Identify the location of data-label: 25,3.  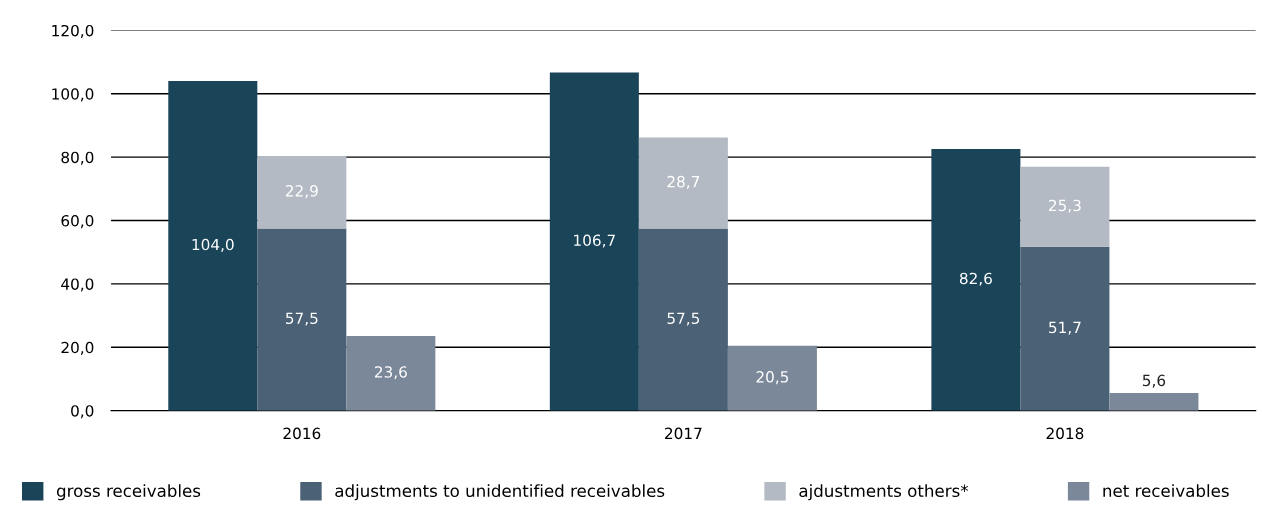
(1065, 206).